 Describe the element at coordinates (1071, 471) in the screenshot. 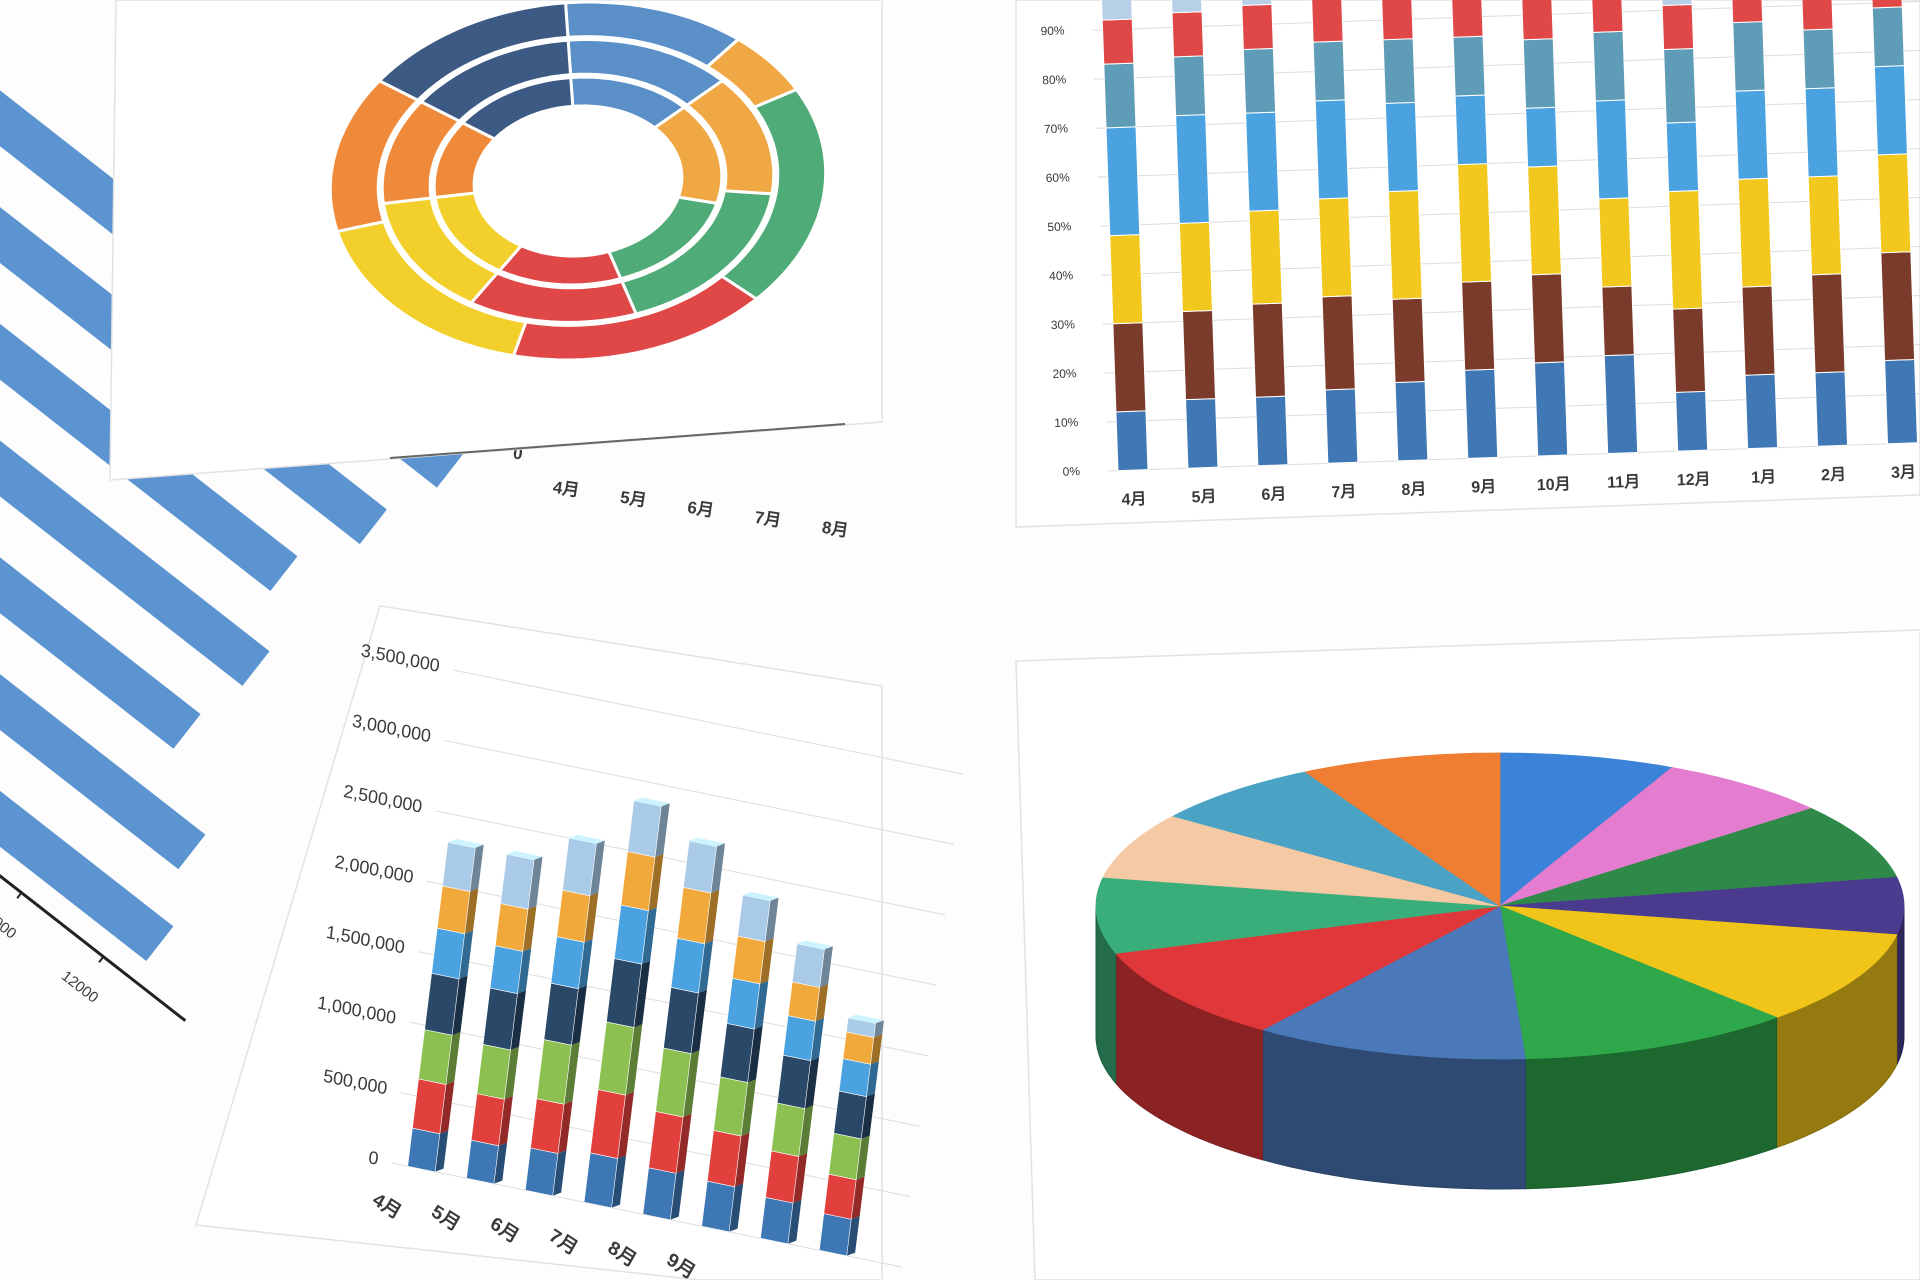

I see `y-tick-label: 0%` at that location.